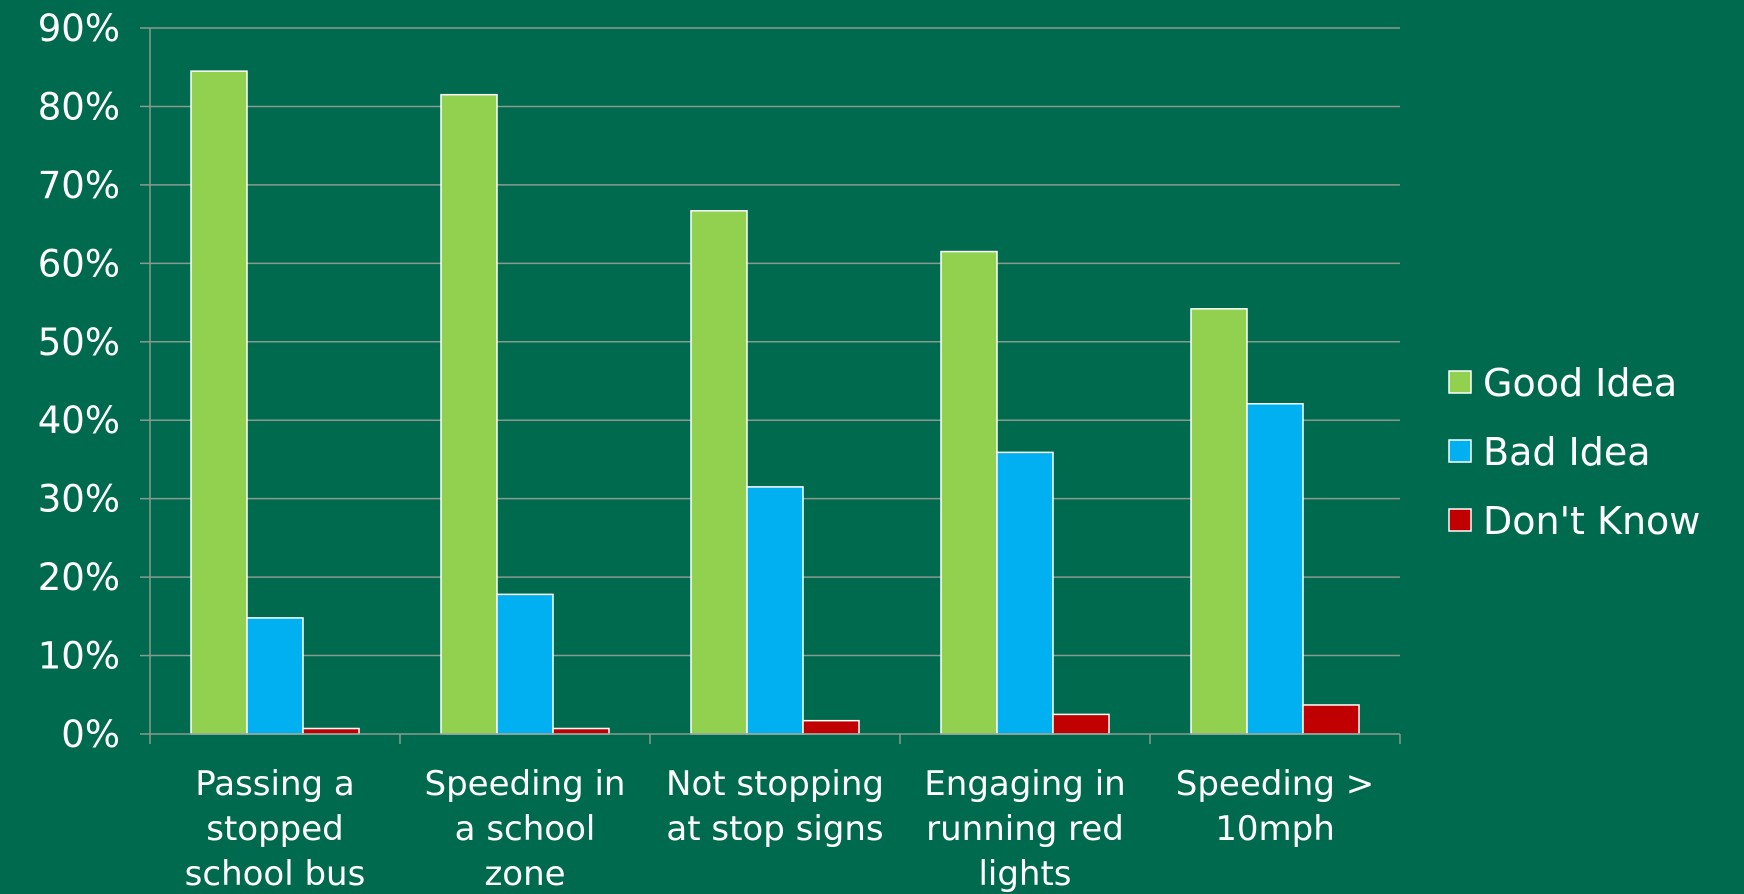 The image size is (1744, 894). What do you see at coordinates (79, 577) in the screenshot?
I see `y-tick-label: 20%` at bounding box center [79, 577].